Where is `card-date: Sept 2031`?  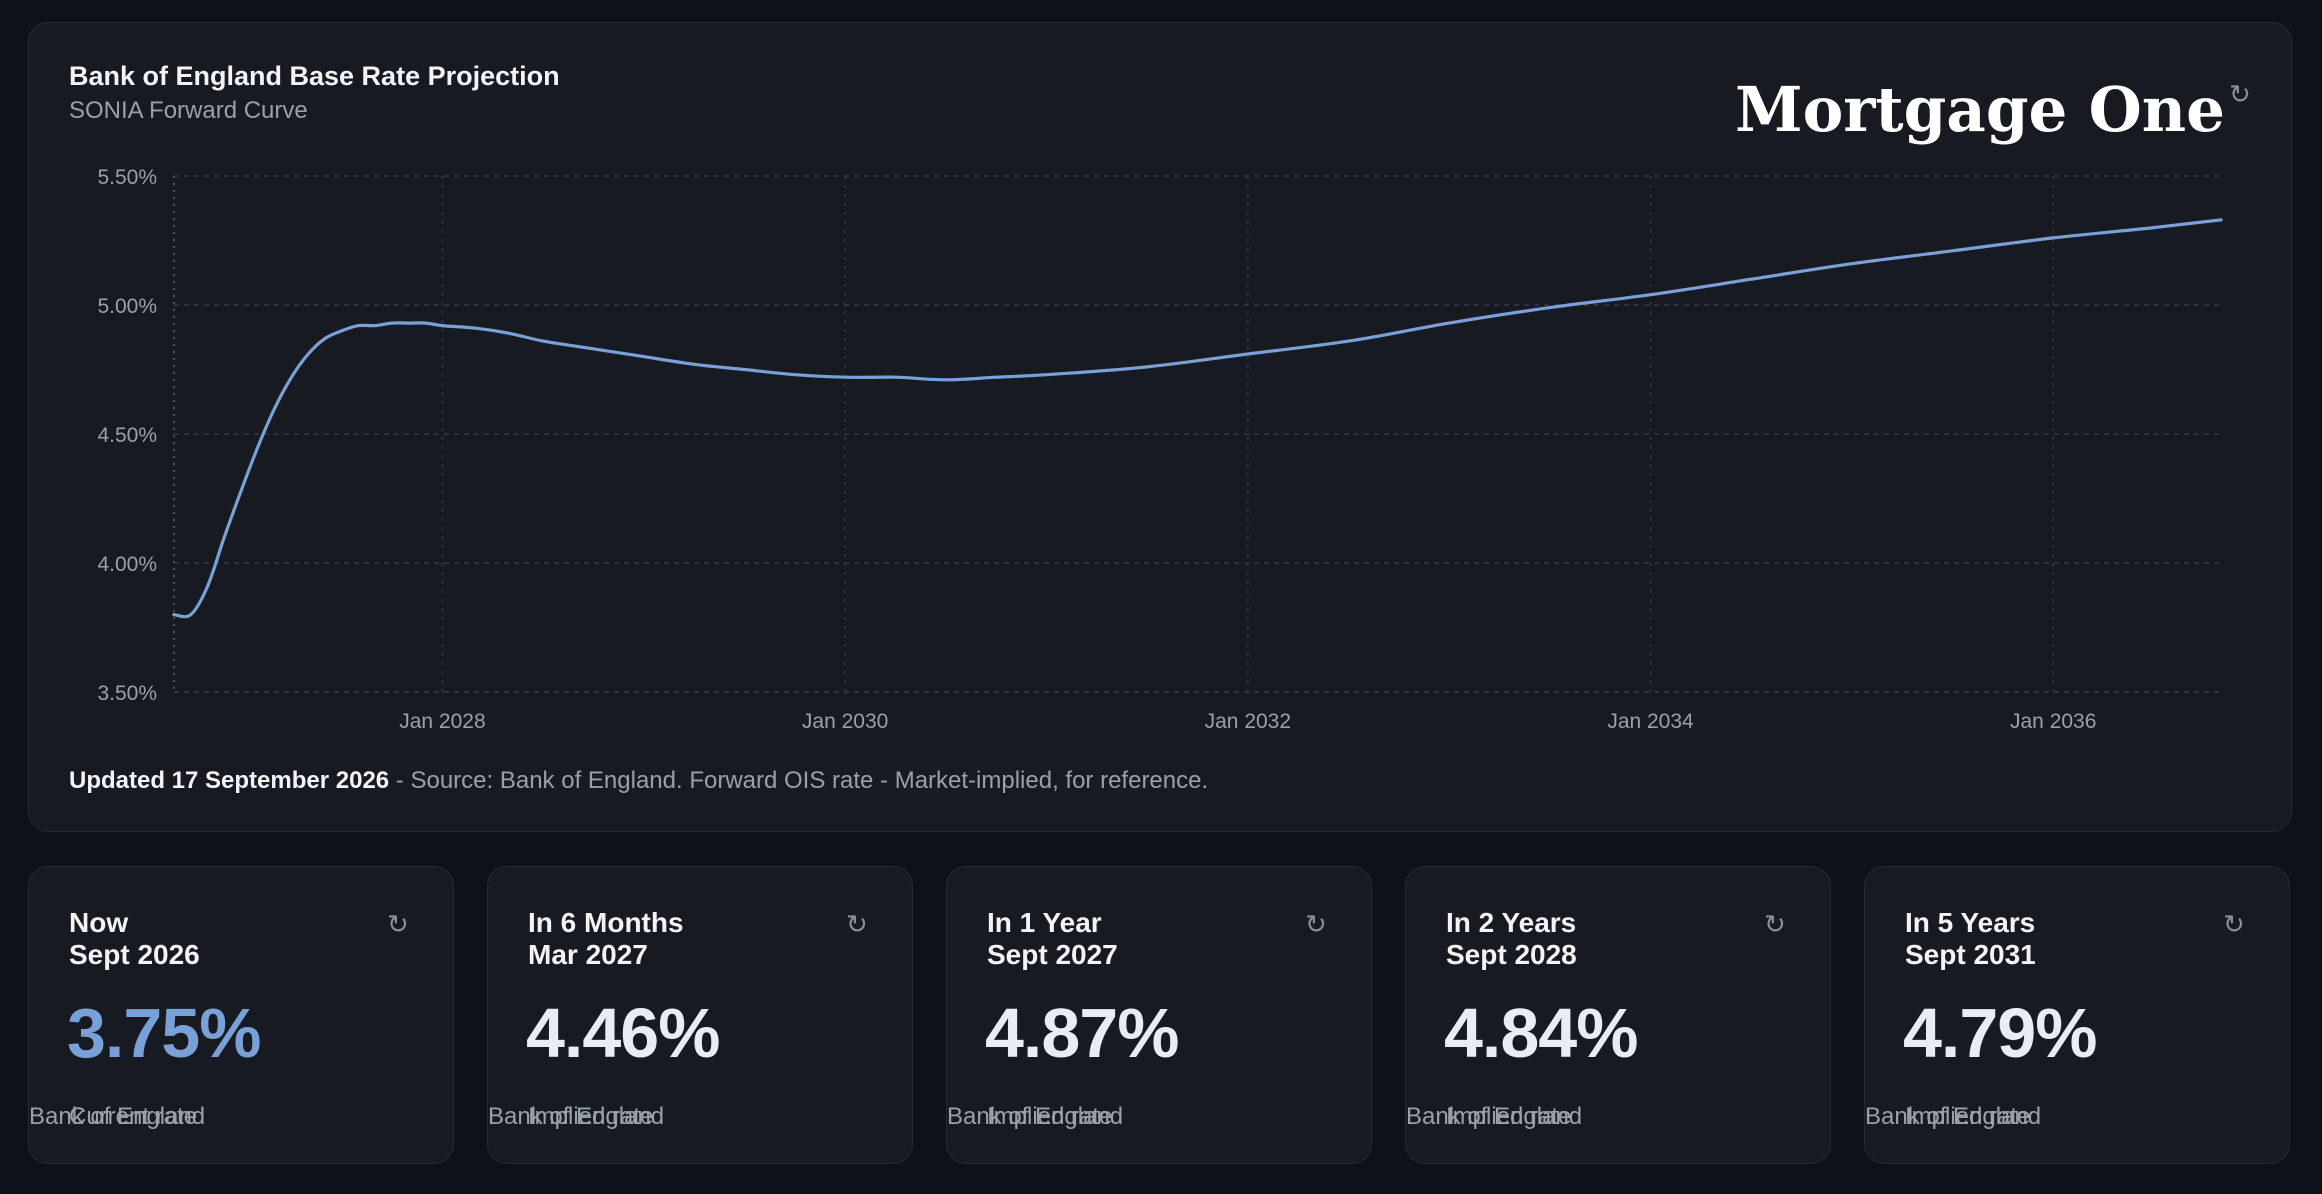 card-date: Sept 2031 is located at coordinates (1970, 954).